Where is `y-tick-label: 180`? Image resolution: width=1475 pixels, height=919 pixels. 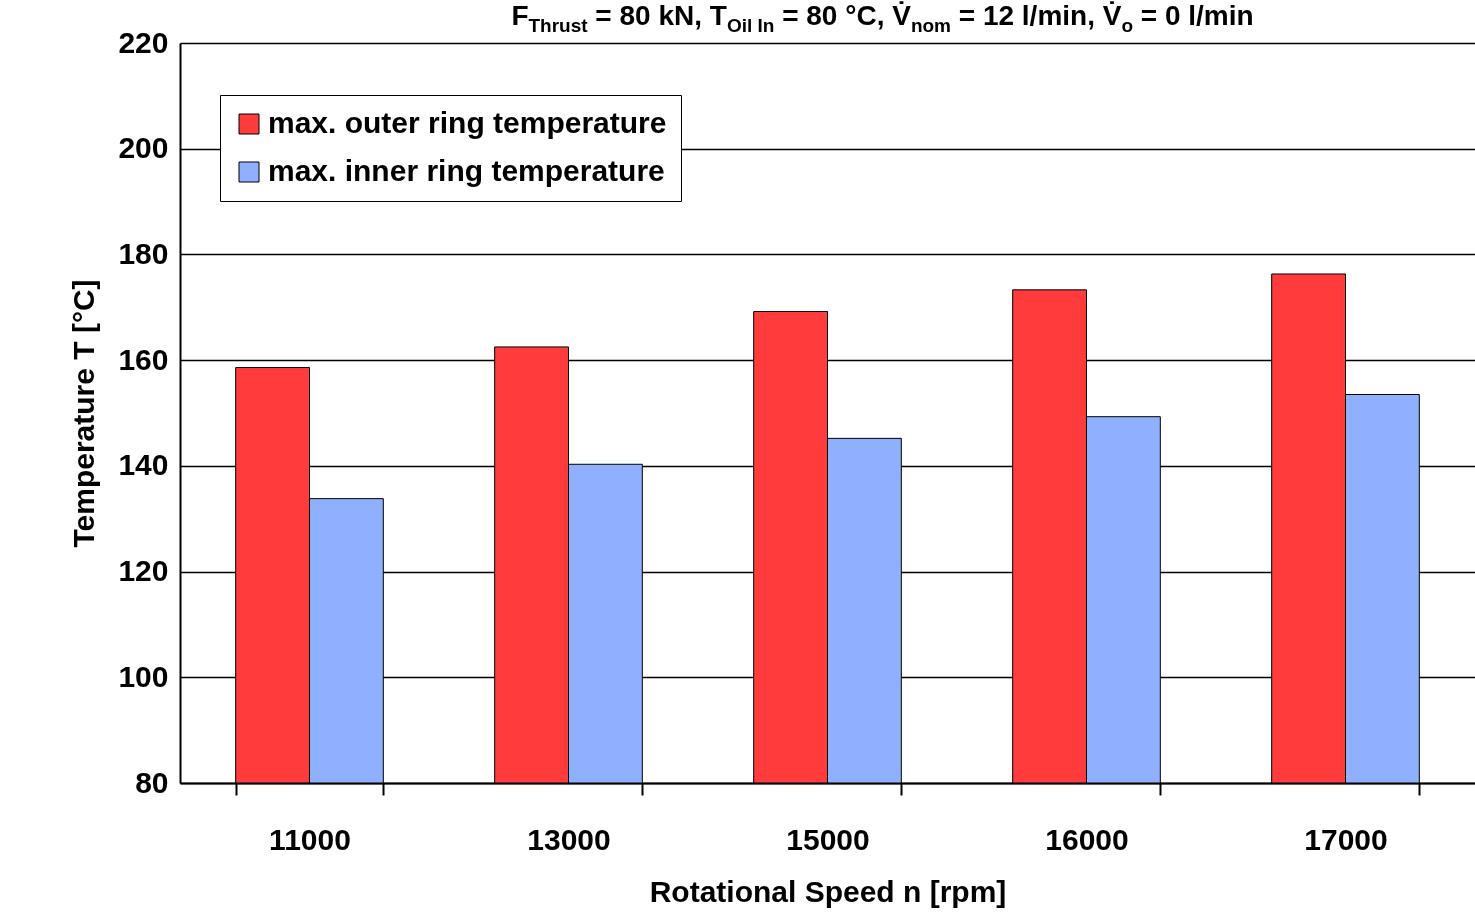
y-tick-label: 180 is located at coordinates (143, 253).